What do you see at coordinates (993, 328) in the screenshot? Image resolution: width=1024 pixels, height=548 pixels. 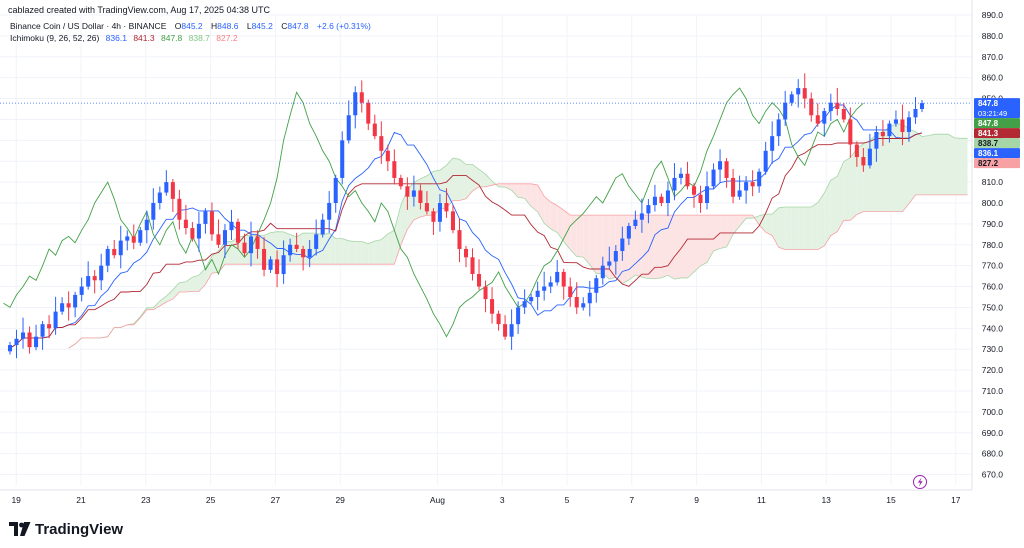 I see `price-tick-label: 740.0` at bounding box center [993, 328].